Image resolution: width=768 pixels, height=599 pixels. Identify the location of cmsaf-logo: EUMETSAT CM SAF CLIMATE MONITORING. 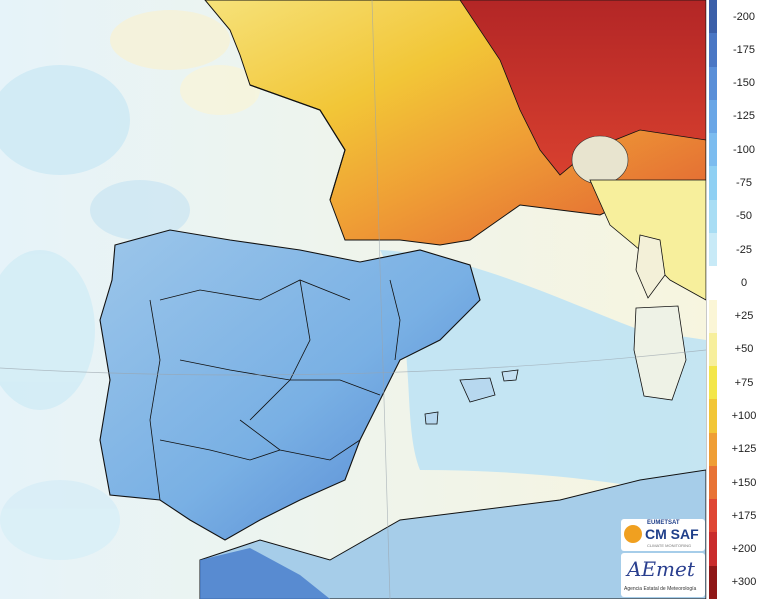
(663, 535).